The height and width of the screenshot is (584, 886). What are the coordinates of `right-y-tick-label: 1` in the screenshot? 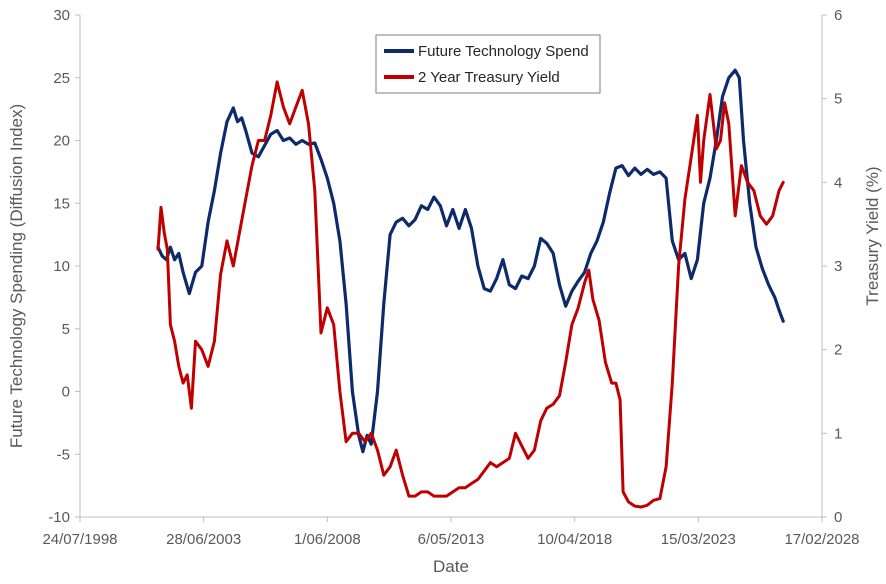 It's located at (838, 433).